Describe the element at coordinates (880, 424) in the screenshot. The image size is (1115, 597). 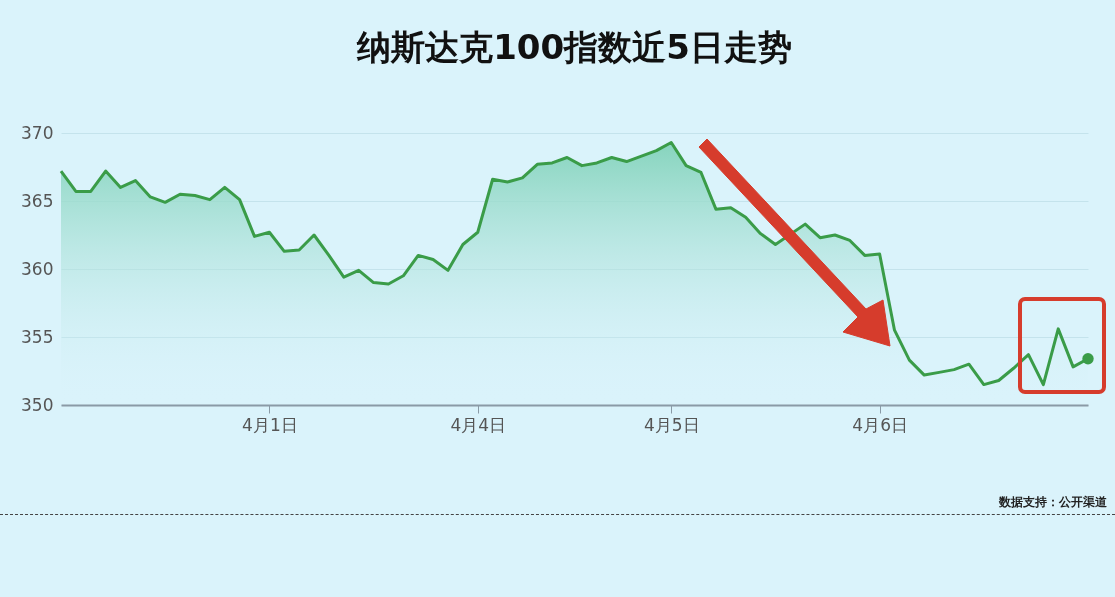
I see `x-tick-label: 4月6日` at that location.